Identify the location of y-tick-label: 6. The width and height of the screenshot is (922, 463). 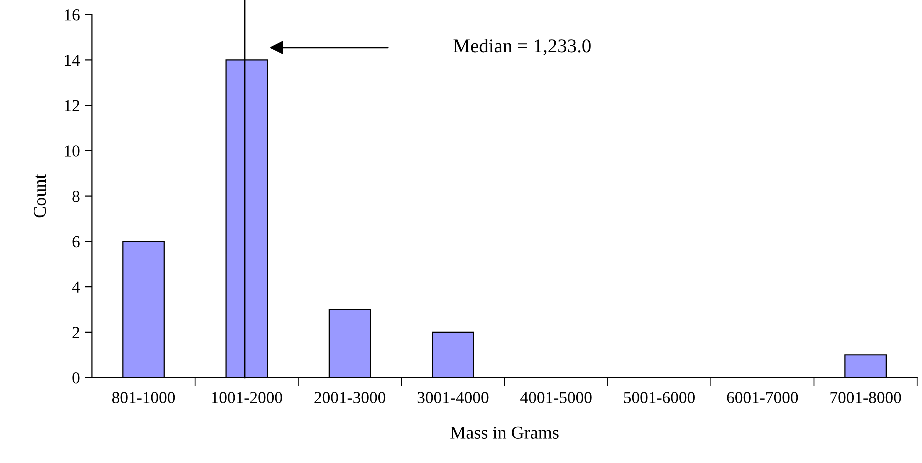
(76, 242).